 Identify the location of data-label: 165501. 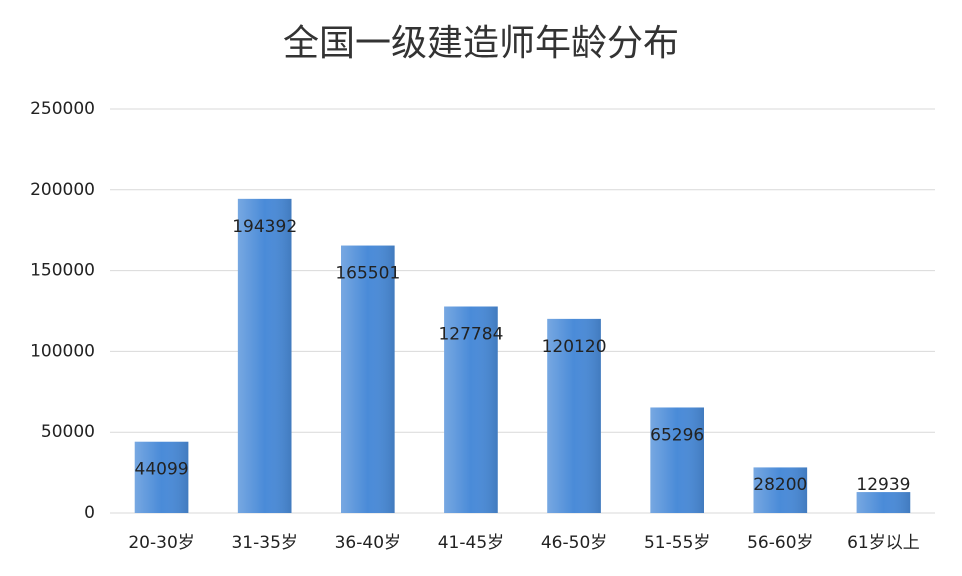
(367, 274).